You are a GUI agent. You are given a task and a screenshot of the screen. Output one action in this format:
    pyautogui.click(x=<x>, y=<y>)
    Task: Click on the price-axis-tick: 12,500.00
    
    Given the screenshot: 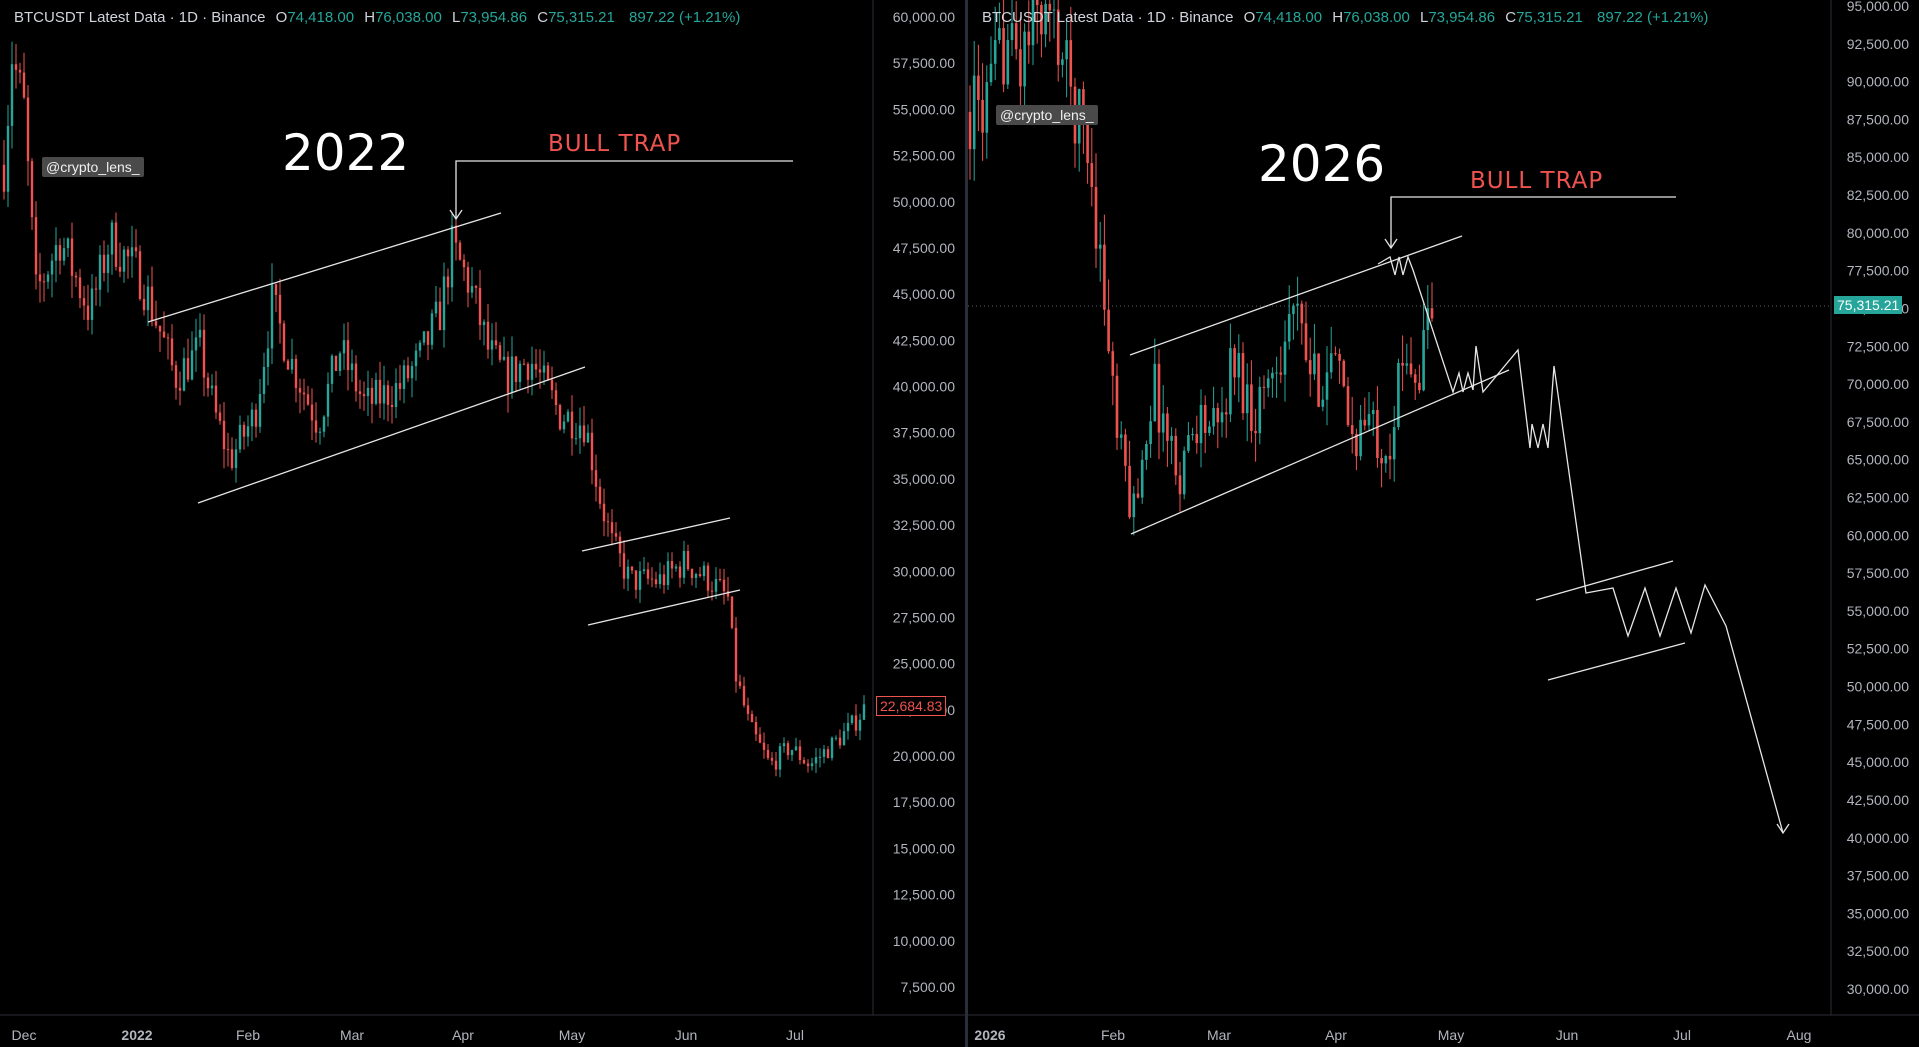 What is the action you would take?
    pyautogui.click(x=924, y=895)
    